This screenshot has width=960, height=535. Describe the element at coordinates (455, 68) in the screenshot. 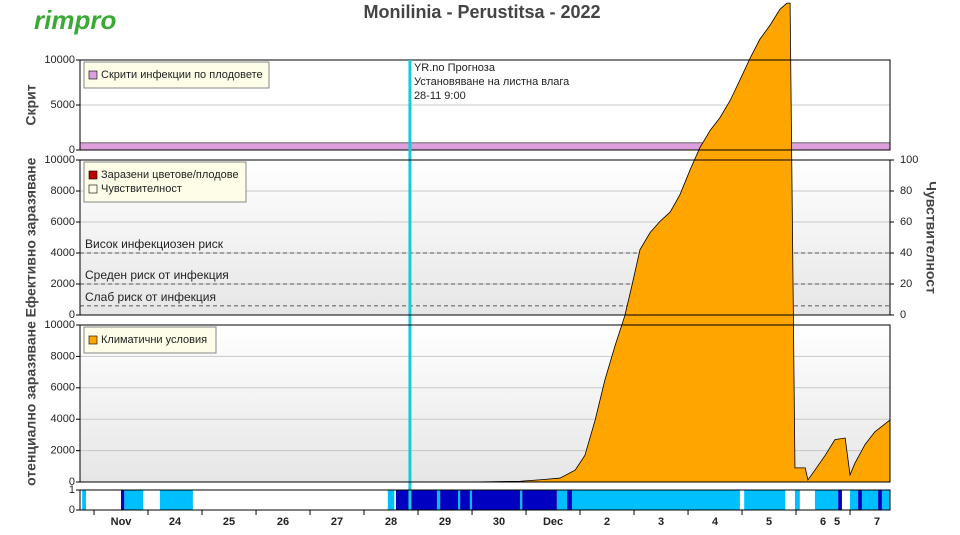

I see `annotation: YR.no Прогноза` at that location.